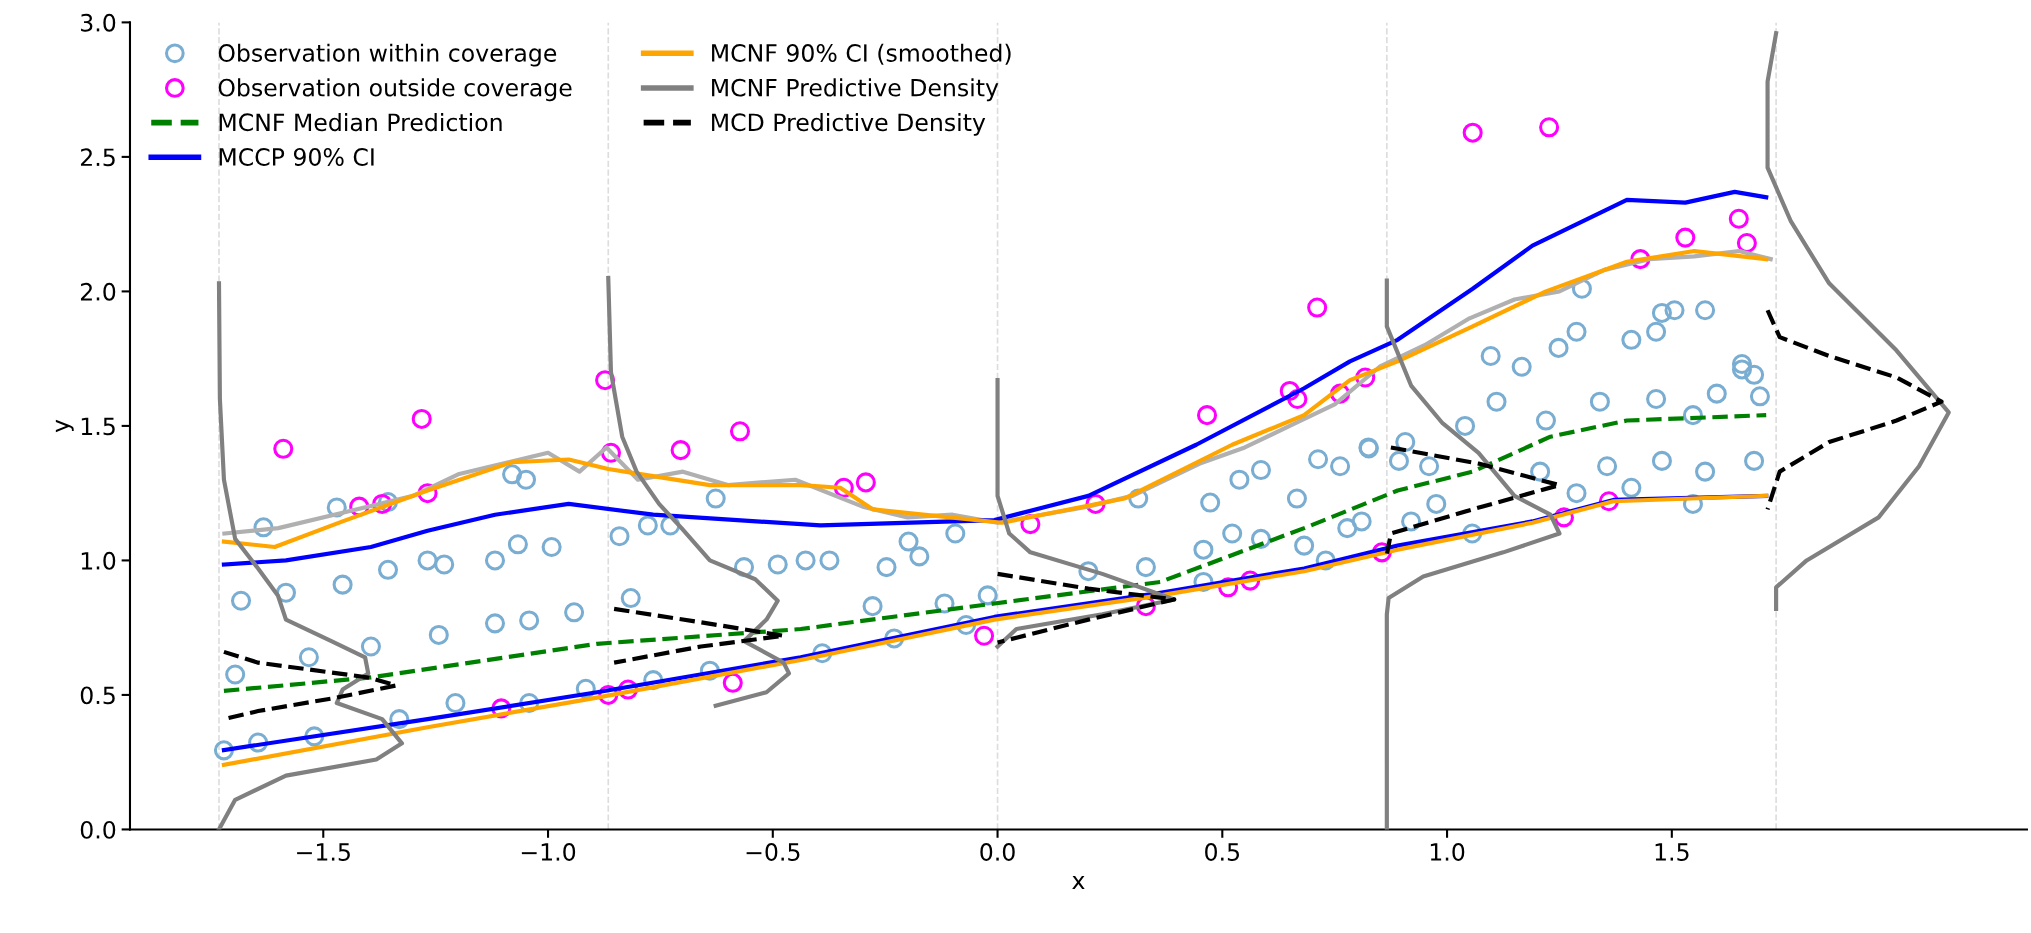 This screenshot has width=2031, height=933. Describe the element at coordinates (98, 829) in the screenshot. I see `y-tick-label: 0.0` at that location.